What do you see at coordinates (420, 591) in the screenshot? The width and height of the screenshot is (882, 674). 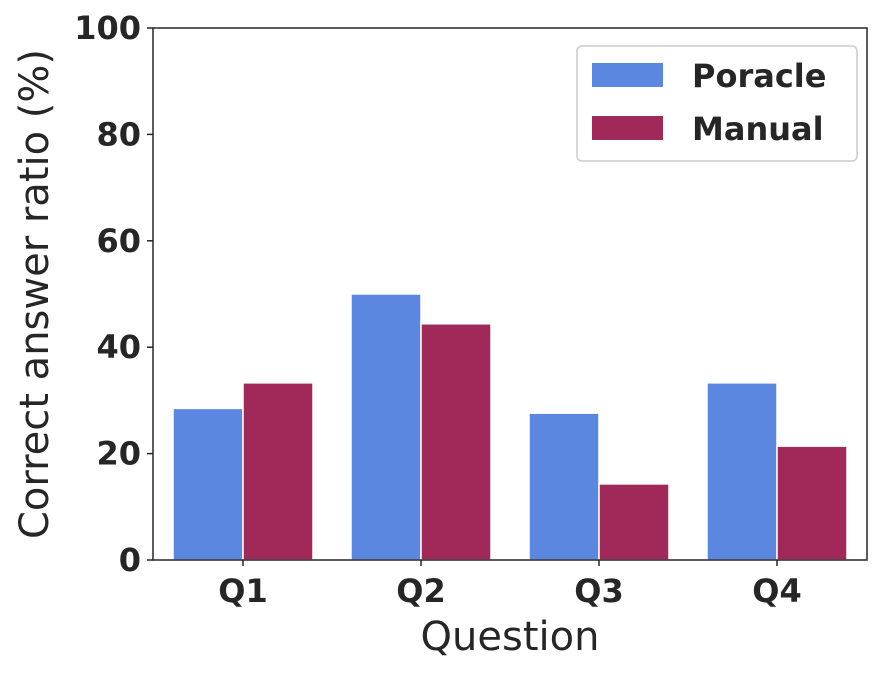 I see `x-tick-label-q2: Q2` at bounding box center [420, 591].